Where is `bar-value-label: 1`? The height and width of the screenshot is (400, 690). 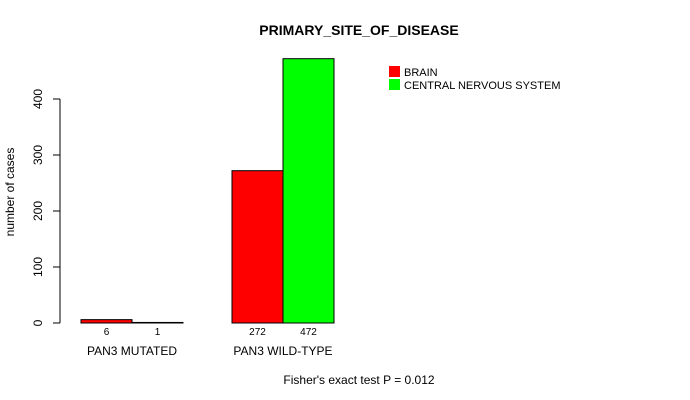
bar-value-label: 1 is located at coordinates (158, 332).